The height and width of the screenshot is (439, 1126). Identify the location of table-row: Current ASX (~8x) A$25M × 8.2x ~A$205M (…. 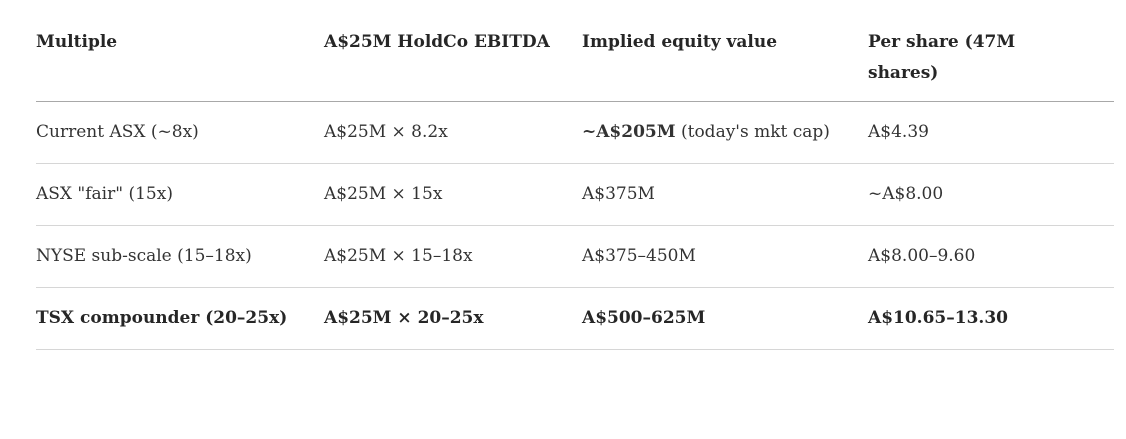
(575, 132).